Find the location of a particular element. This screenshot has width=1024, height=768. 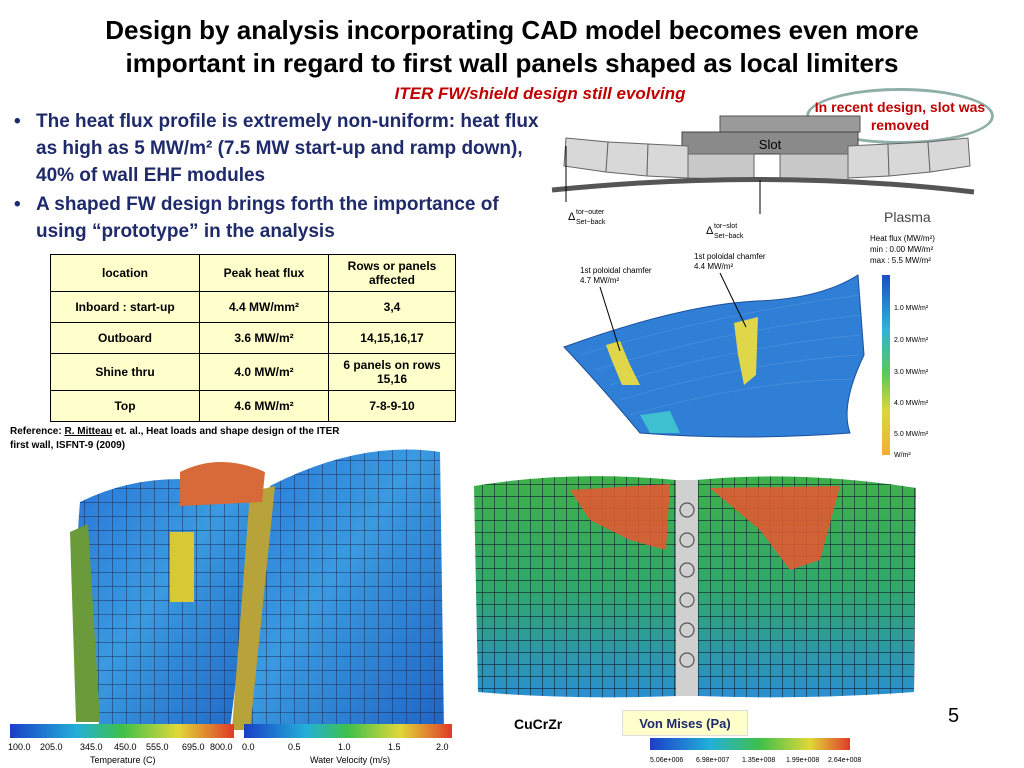

von-mises-label: Von Mises (Pa) is located at coordinates (685, 723).